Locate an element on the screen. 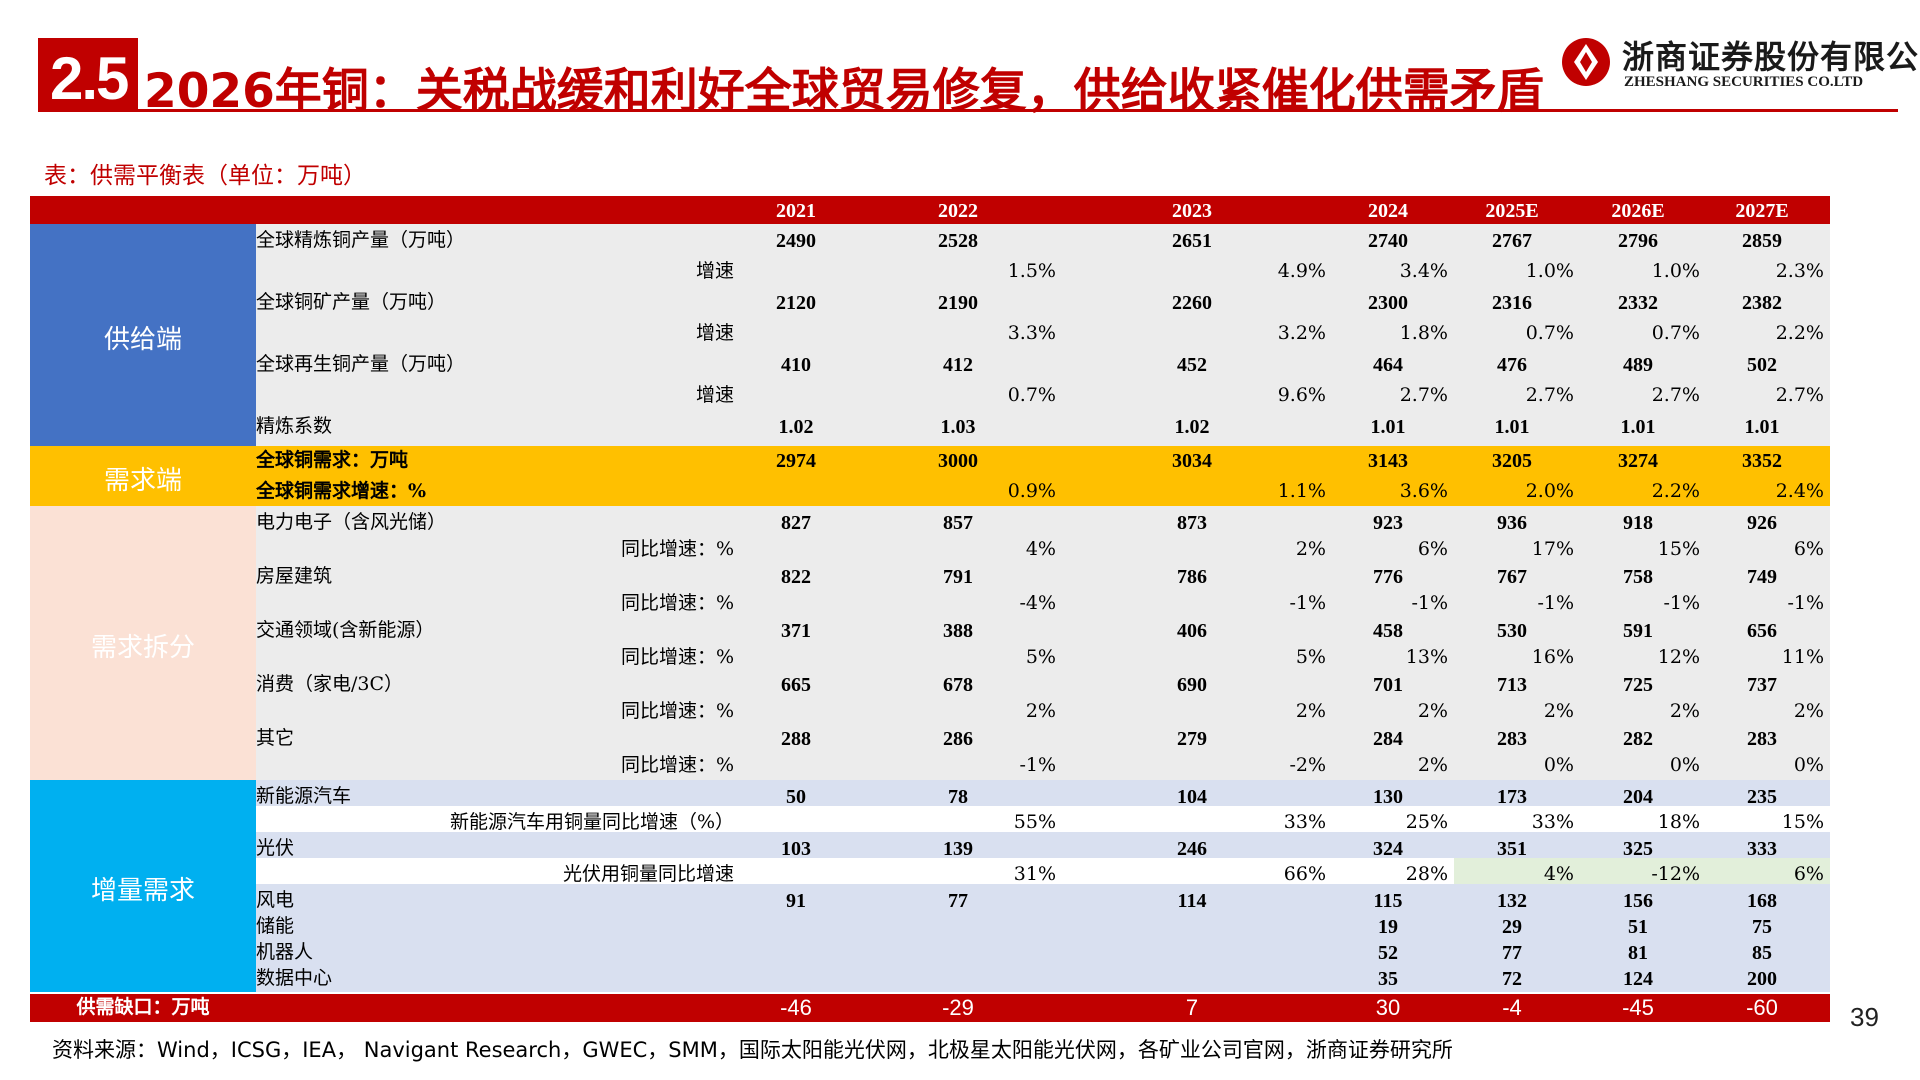  value-cell-2025E: 713 is located at coordinates (1512, 685).